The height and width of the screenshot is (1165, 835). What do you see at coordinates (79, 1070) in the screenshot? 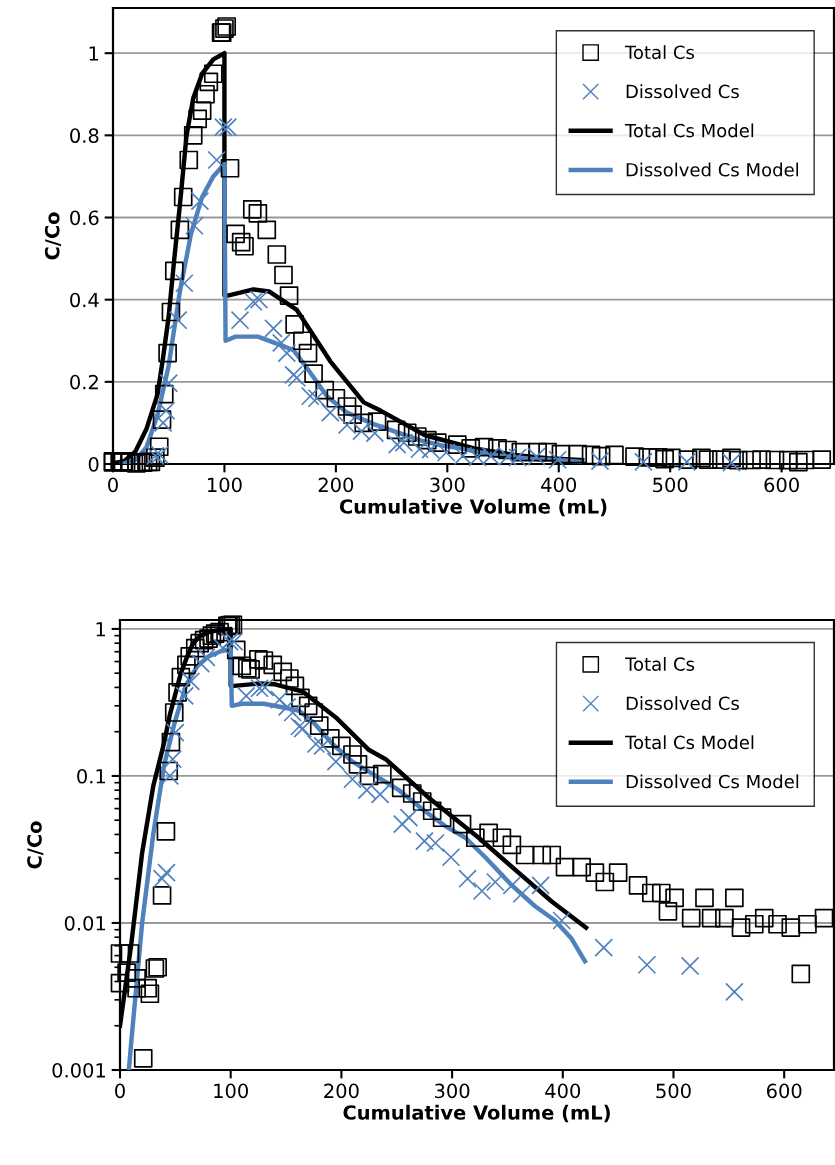
I see `y-tick-label: 0.001` at bounding box center [79, 1070].